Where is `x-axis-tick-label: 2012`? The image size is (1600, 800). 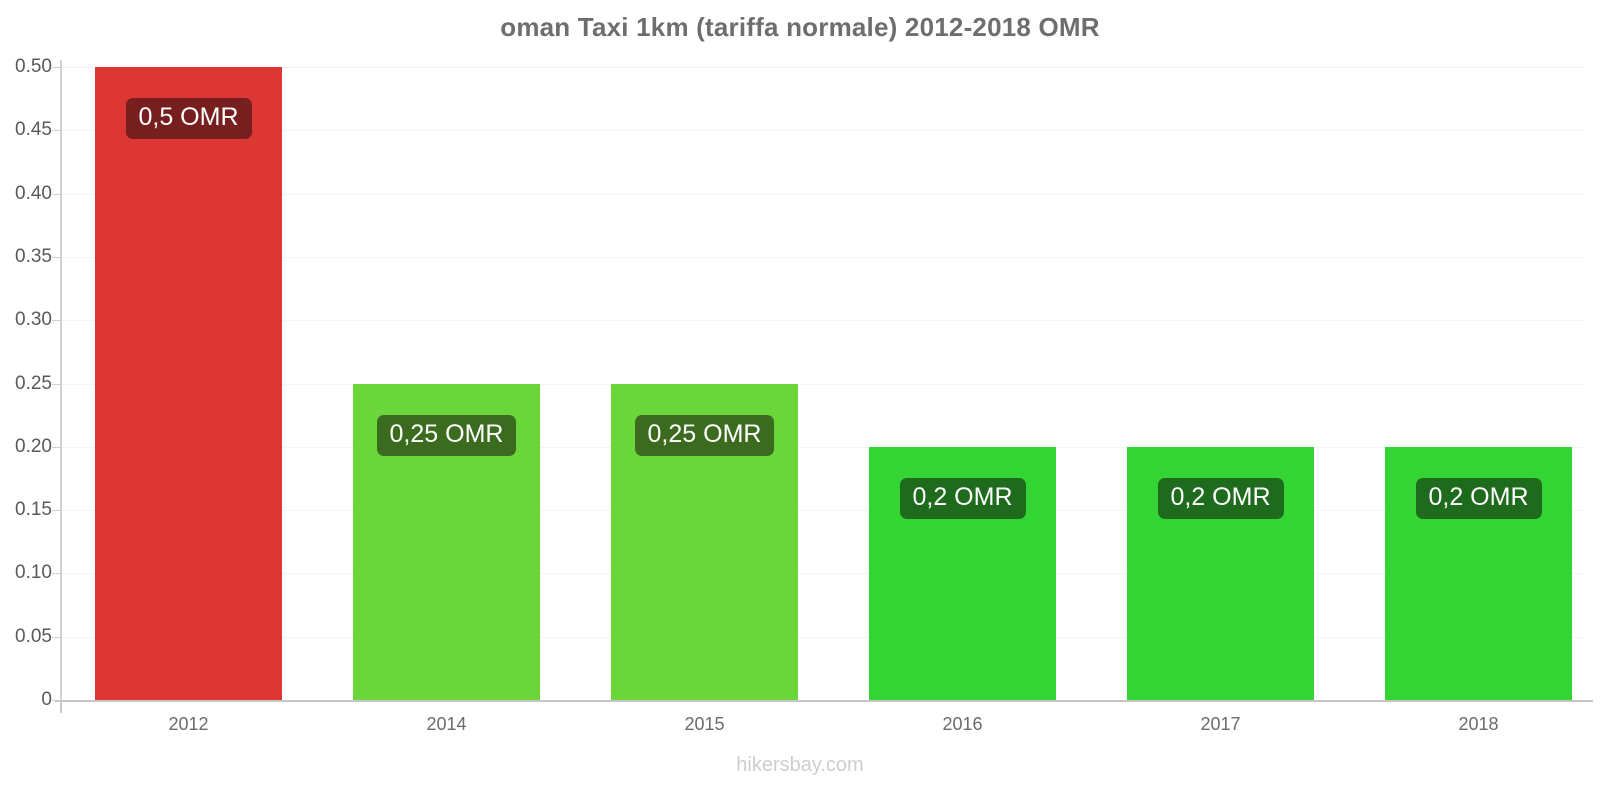 x-axis-tick-label: 2012 is located at coordinates (188, 724).